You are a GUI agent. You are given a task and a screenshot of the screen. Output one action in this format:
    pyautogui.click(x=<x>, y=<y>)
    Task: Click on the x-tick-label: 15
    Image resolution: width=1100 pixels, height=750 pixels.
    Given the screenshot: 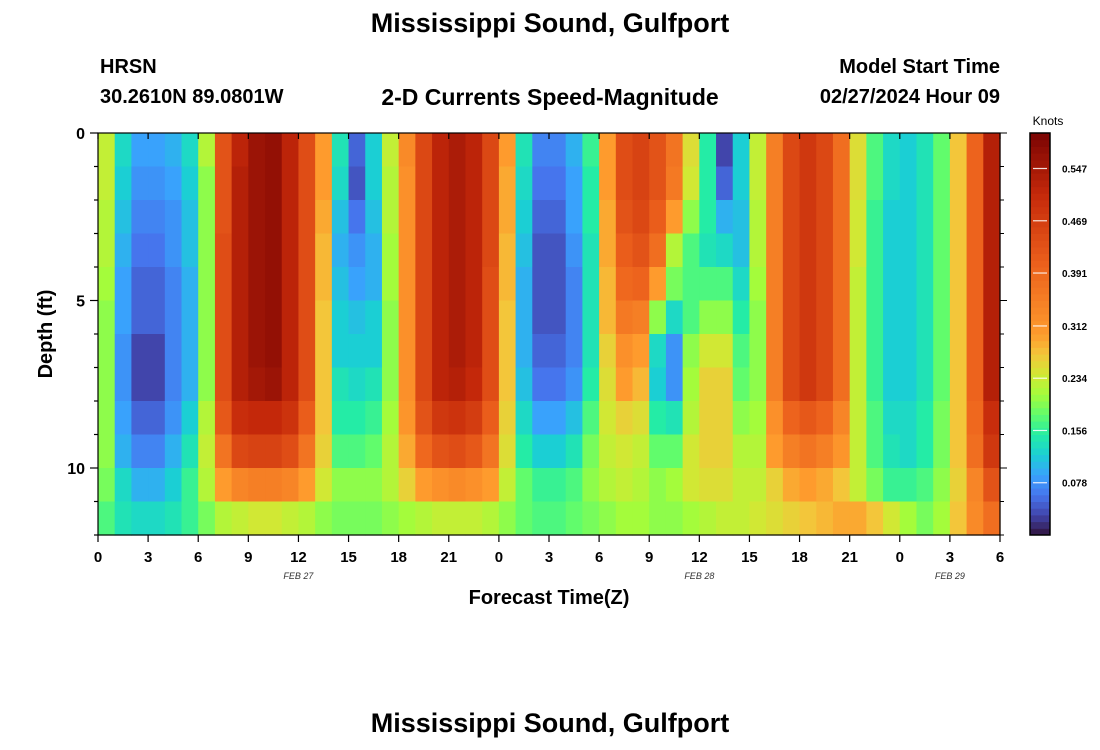 What is the action you would take?
    pyautogui.click(x=749, y=557)
    